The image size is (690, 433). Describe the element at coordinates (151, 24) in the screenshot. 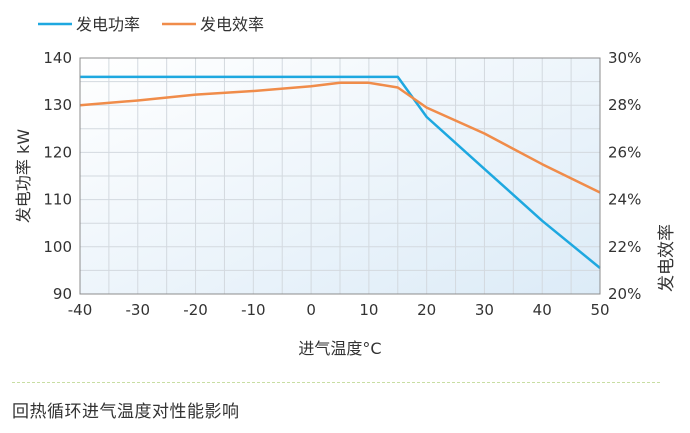

I see `legend: 发电功率 发电效率` at that location.